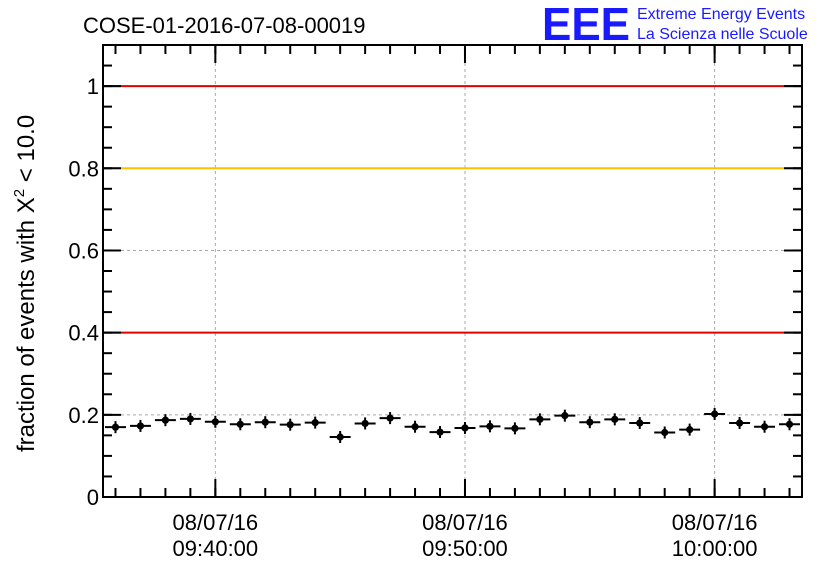 This screenshot has width=836, height=572. I want to click on logo-line-2: La Scienza nelle Scuole, so click(722, 34).